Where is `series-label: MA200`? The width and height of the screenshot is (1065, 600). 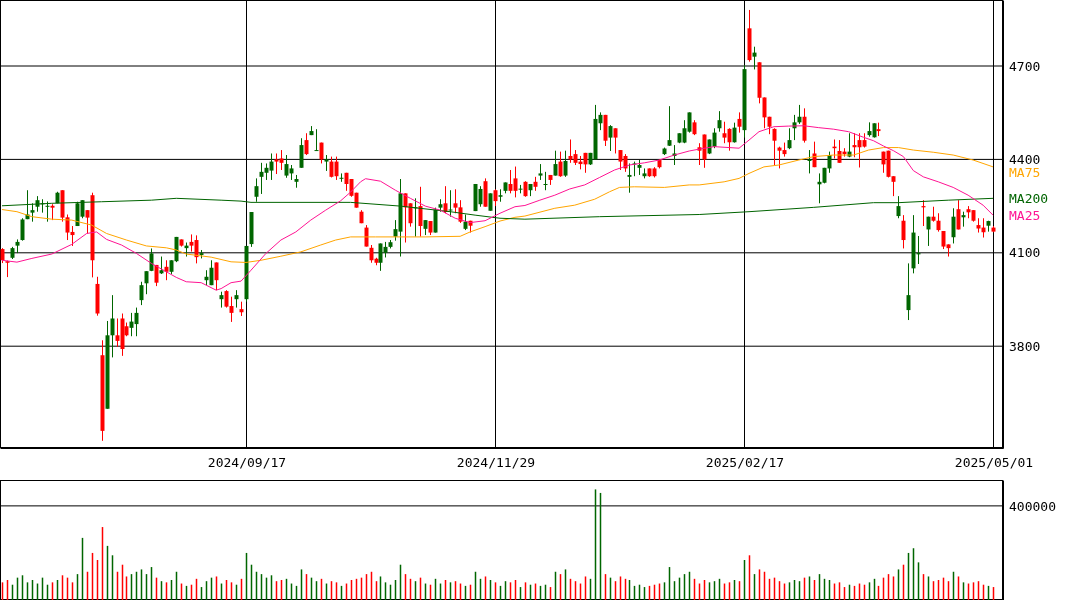
series-label: MA200 is located at coordinates (1029, 198).